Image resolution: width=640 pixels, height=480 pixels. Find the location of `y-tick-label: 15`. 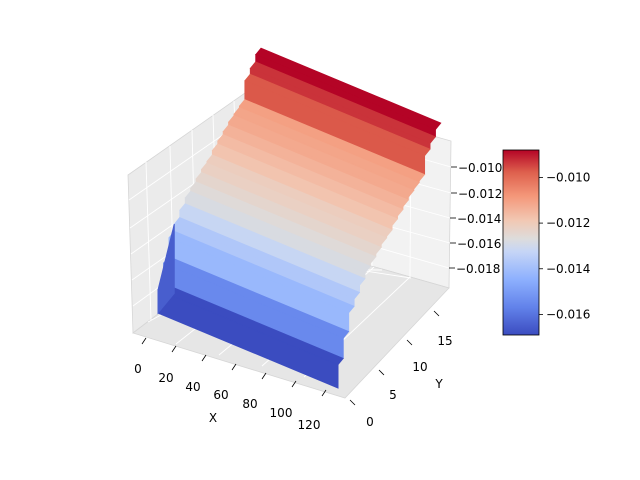

y-tick-label: 15 is located at coordinates (444, 341).